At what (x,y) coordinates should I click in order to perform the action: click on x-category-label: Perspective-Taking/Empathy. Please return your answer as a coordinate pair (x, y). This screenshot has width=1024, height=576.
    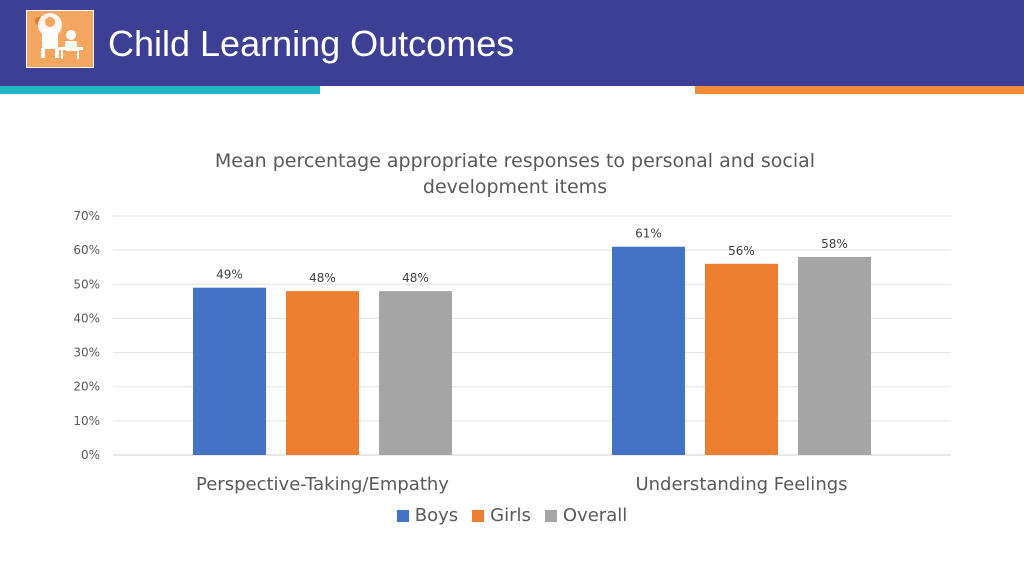
    Looking at the image, I should click on (322, 484).